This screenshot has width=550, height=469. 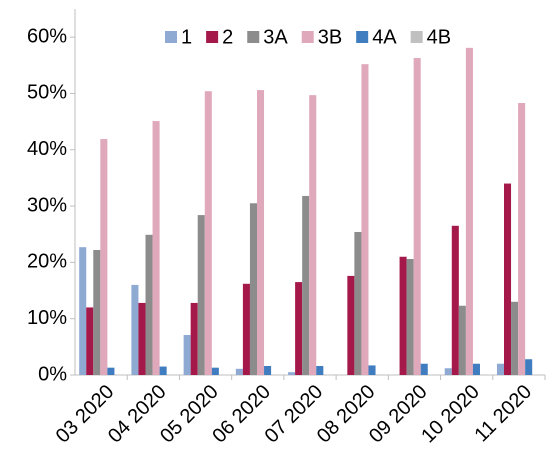 I want to click on x-tick-label: 10 2020, so click(x=450, y=414).